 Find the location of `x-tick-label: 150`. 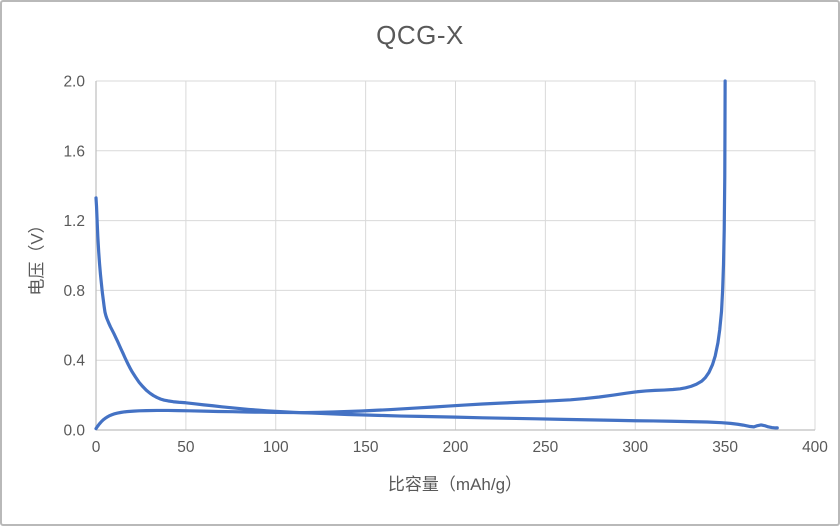

x-tick-label: 150 is located at coordinates (366, 447).